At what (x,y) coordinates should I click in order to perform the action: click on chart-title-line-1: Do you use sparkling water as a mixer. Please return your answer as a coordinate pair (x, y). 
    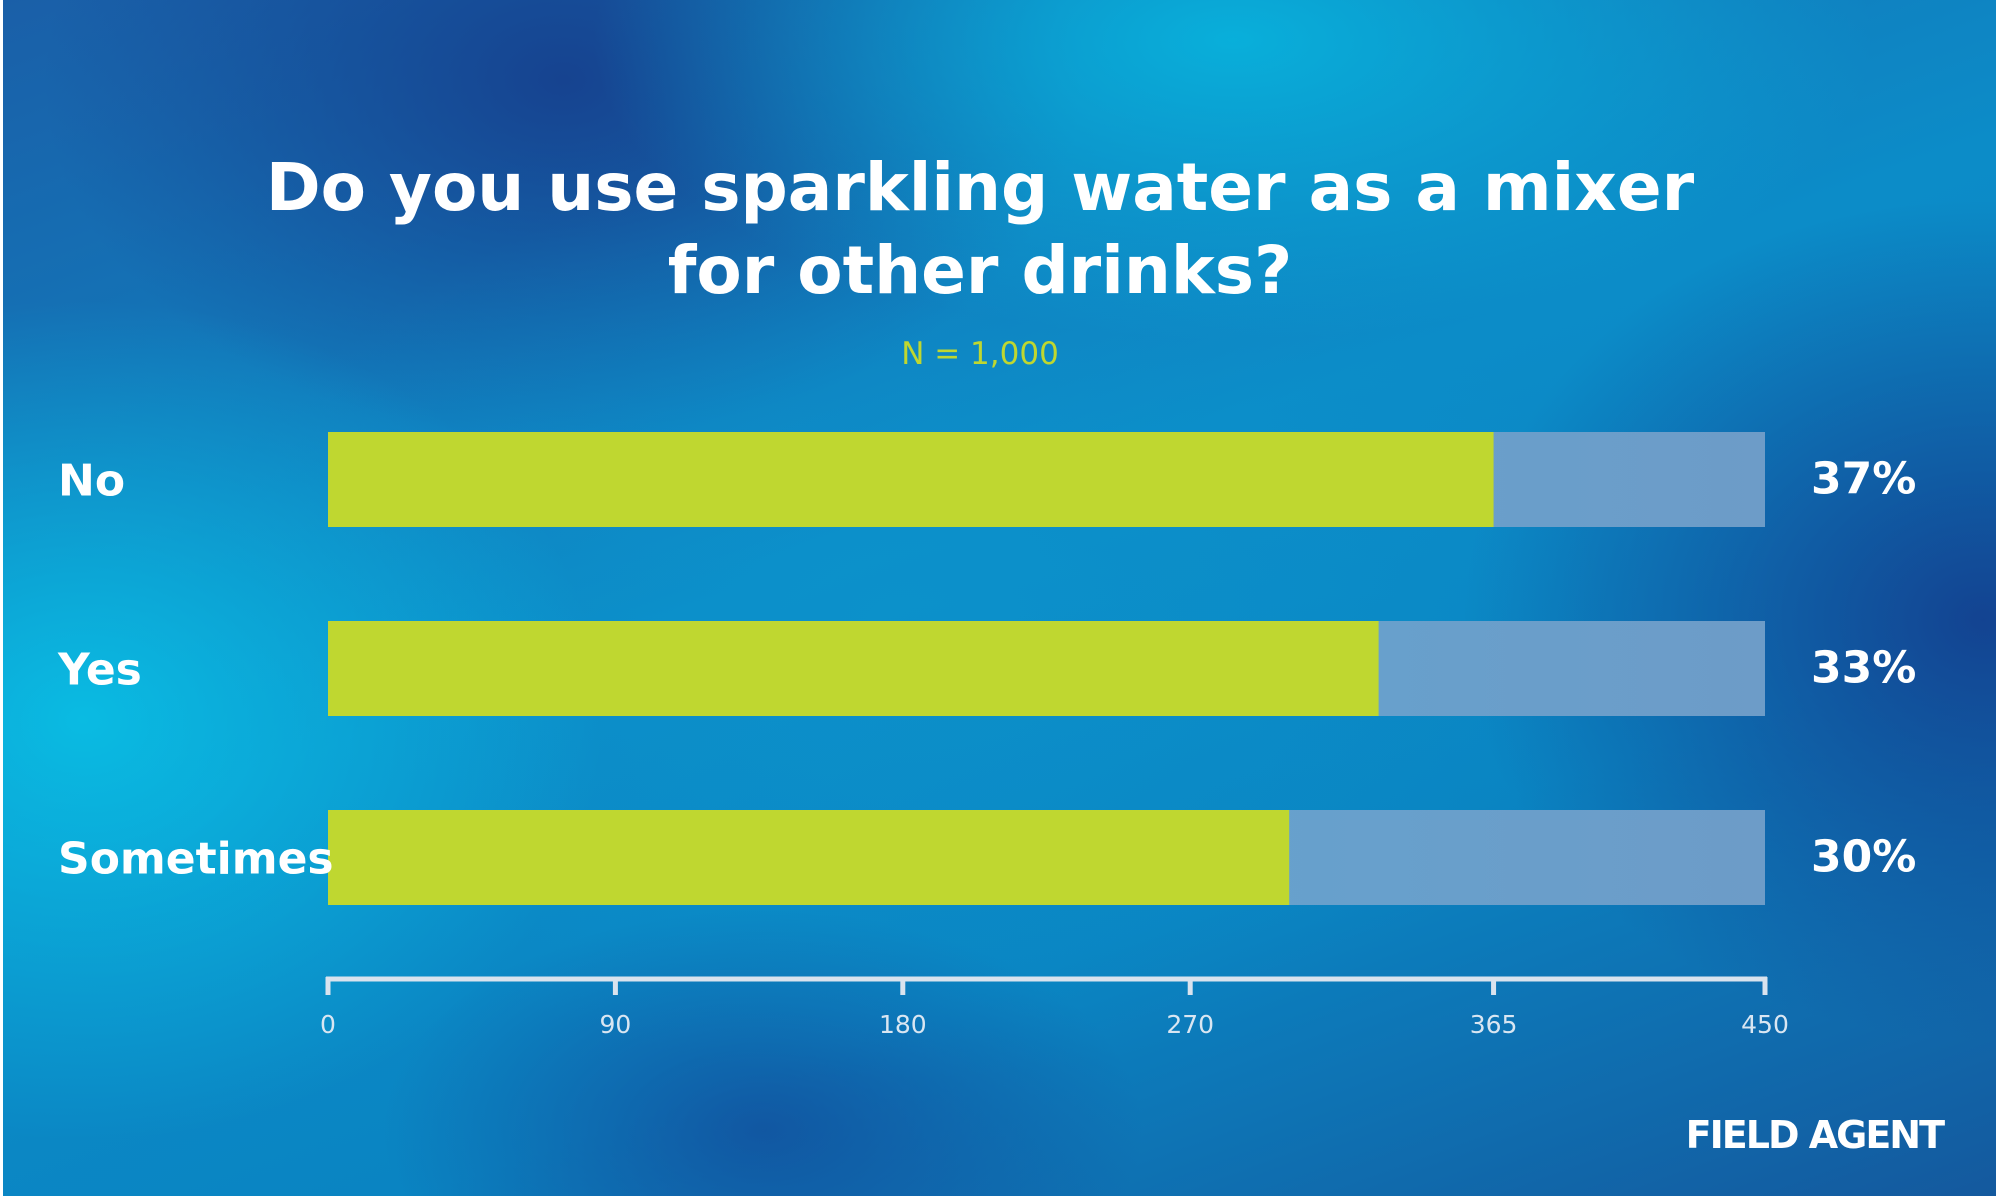
    Looking at the image, I should click on (980, 187).